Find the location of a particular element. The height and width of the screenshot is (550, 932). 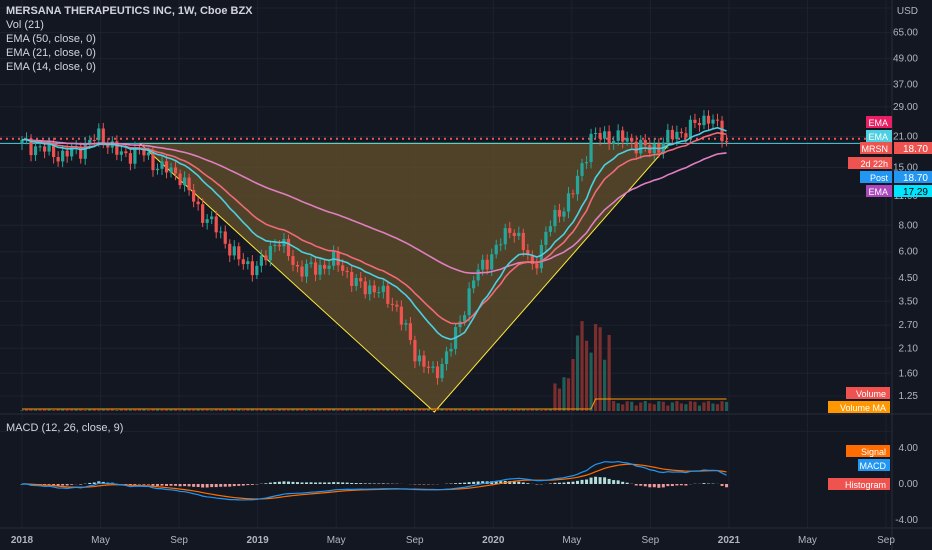

macd-tick-label: -4.00 is located at coordinates (906, 520).